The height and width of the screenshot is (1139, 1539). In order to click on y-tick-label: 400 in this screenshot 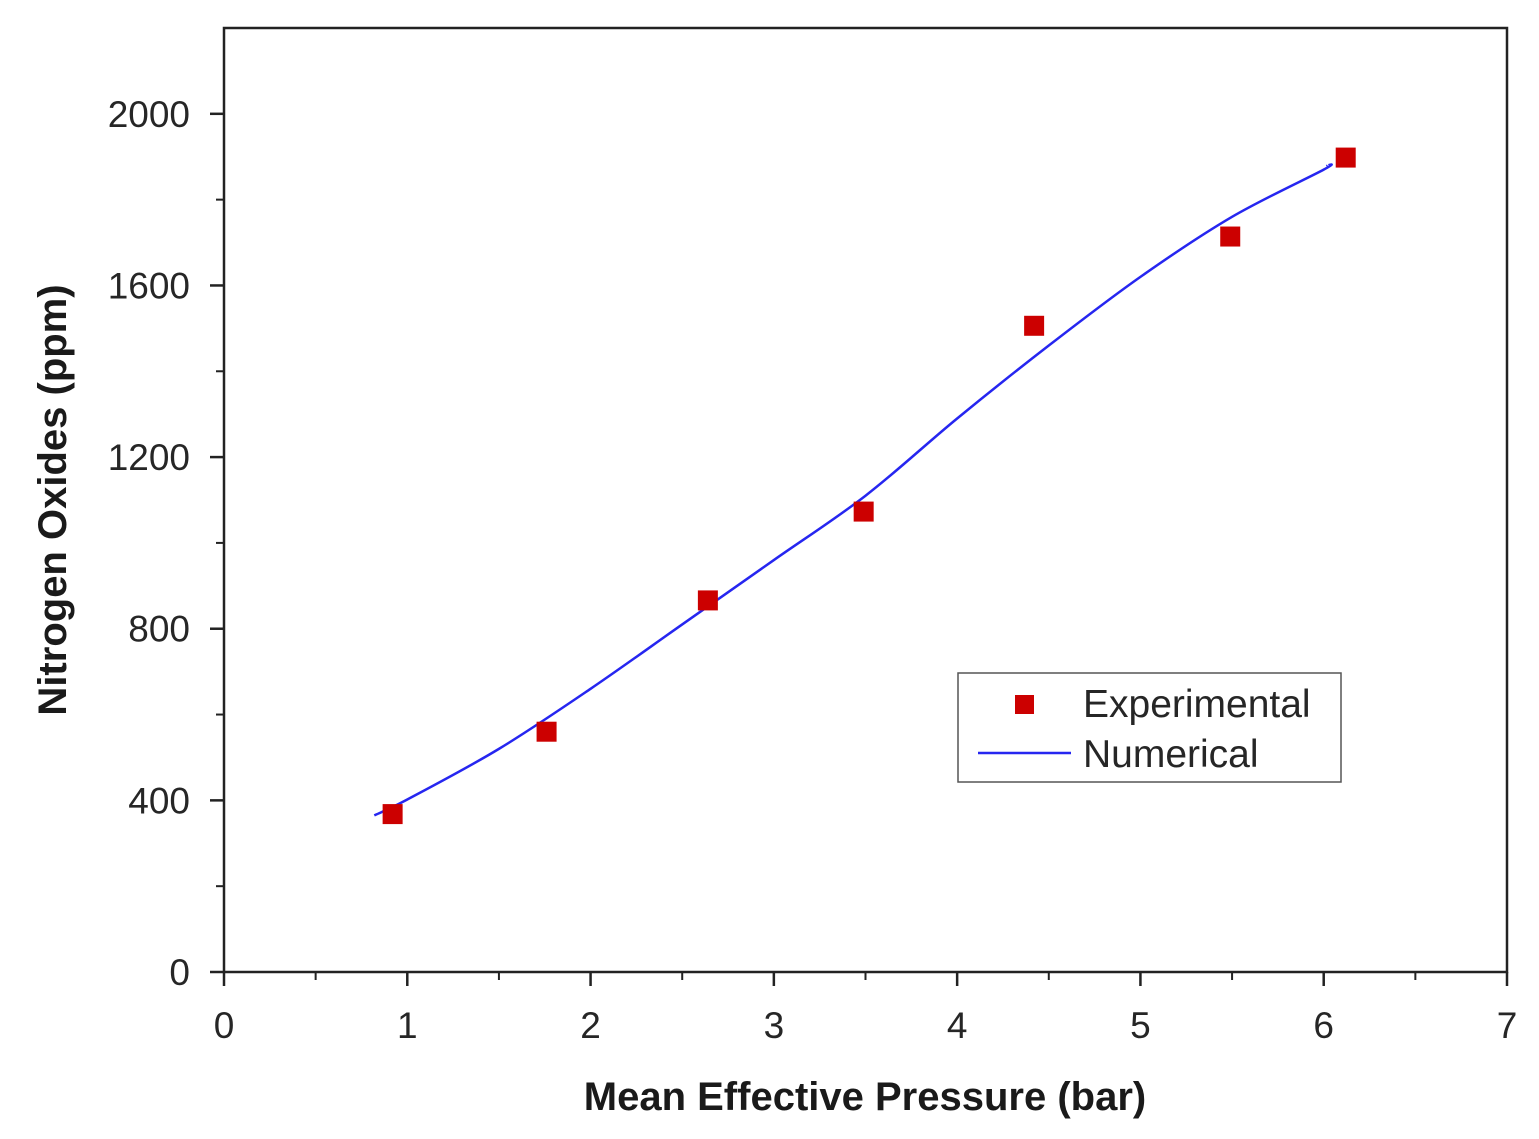, I will do `click(159, 800)`.